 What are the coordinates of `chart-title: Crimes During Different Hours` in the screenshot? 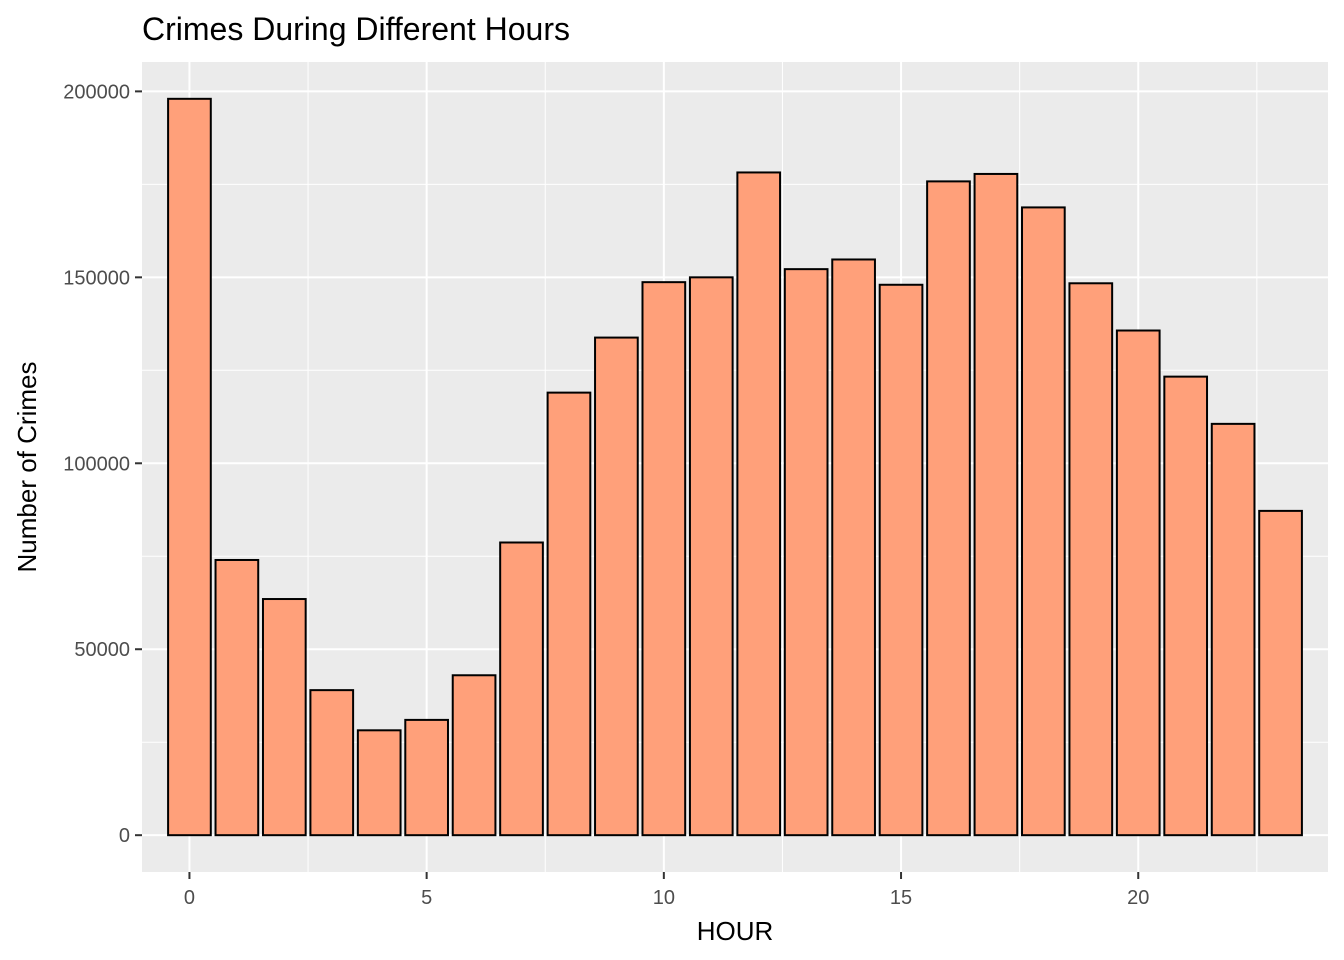 It's located at (356, 29).